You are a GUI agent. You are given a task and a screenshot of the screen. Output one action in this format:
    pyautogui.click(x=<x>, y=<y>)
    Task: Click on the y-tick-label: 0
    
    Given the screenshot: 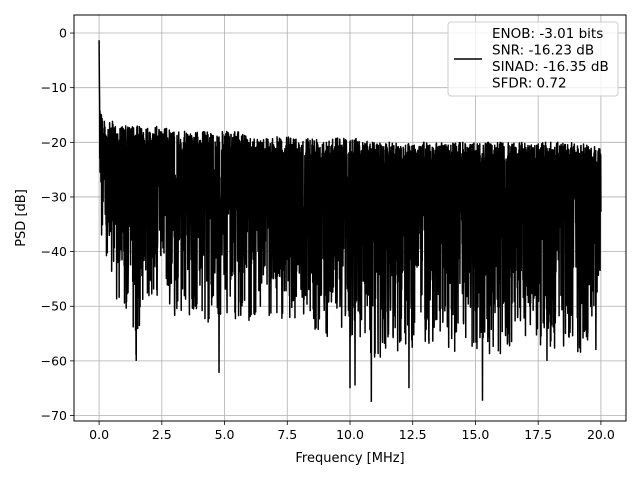 What is the action you would take?
    pyautogui.click(x=63, y=33)
    